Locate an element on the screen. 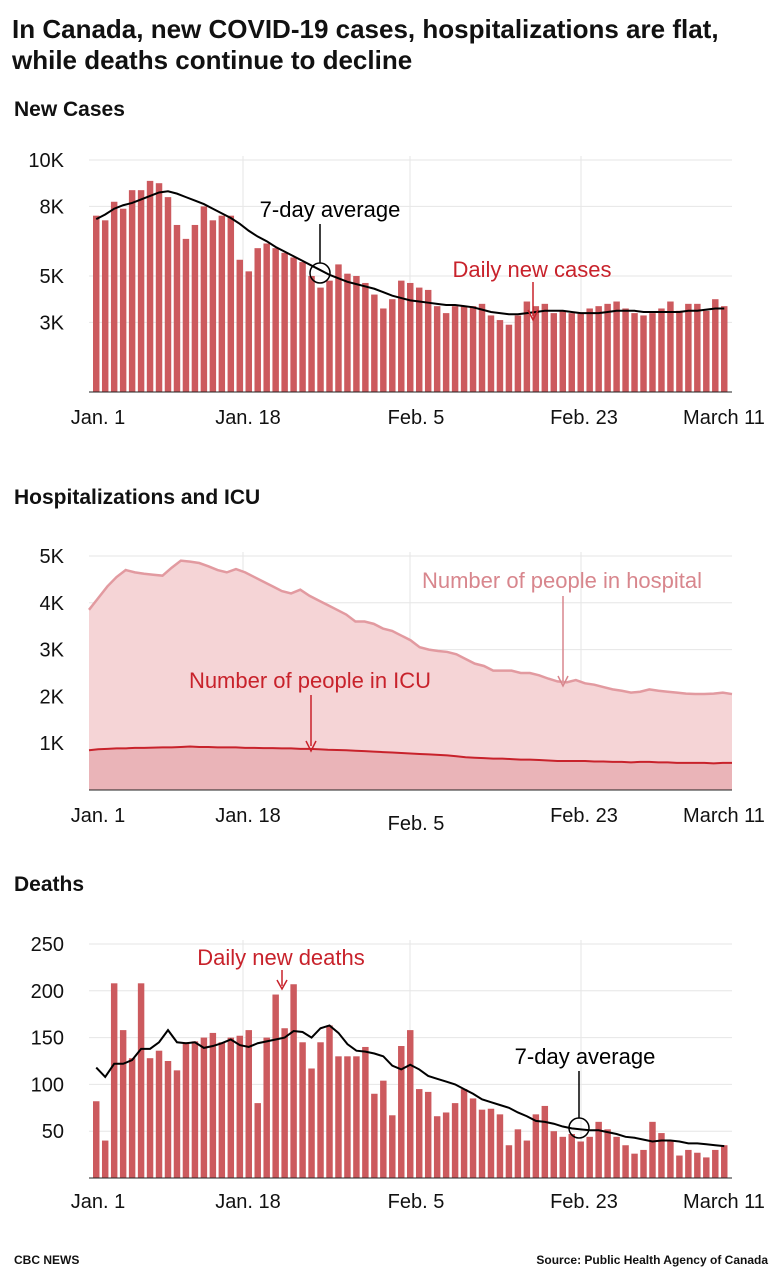 The width and height of the screenshot is (780, 1274). icu-line is located at coordinates (410, 755).